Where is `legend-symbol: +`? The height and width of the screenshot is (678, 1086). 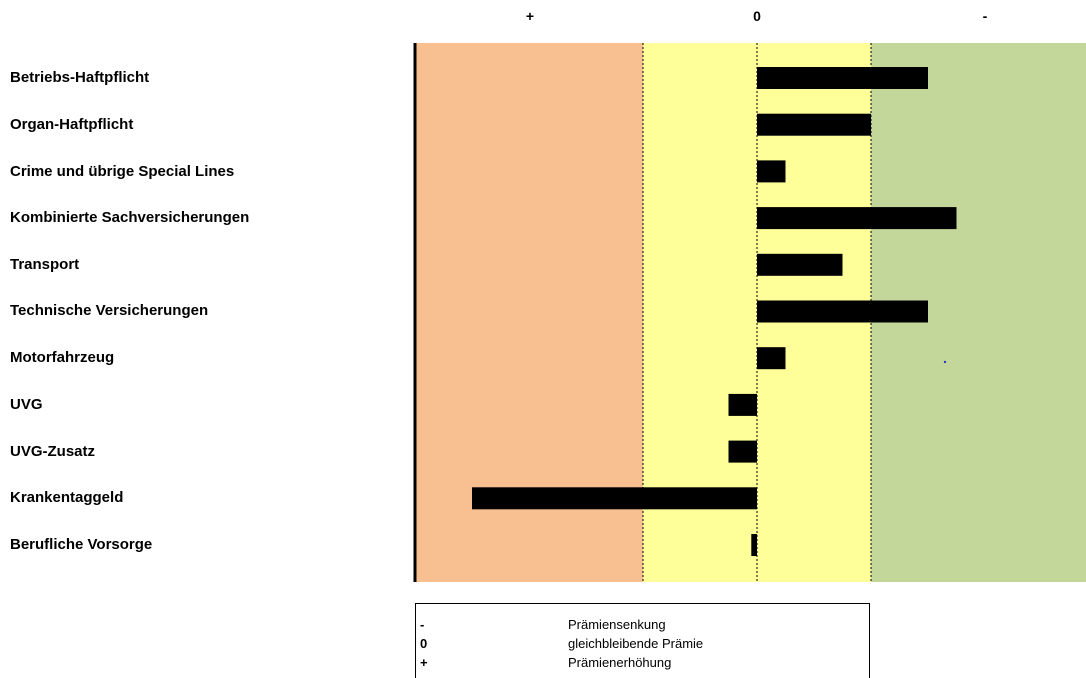
legend-symbol: + is located at coordinates (424, 662).